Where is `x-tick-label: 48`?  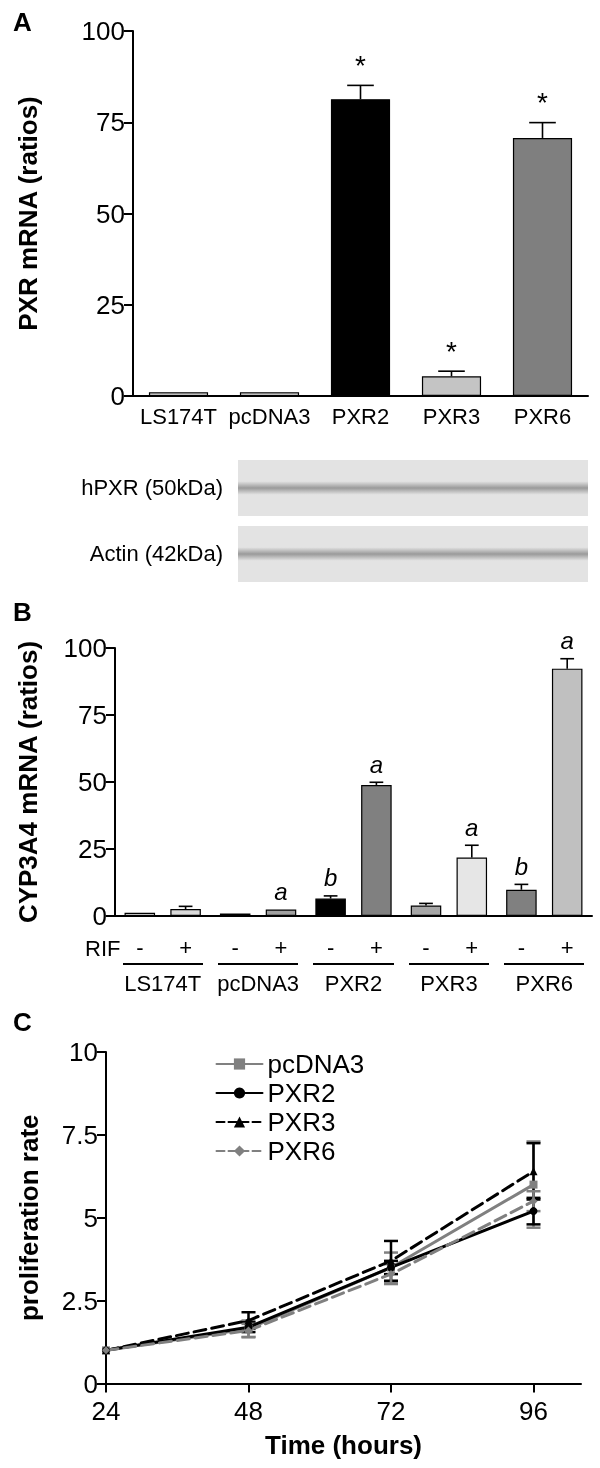 x-tick-label: 48 is located at coordinates (248, 1410).